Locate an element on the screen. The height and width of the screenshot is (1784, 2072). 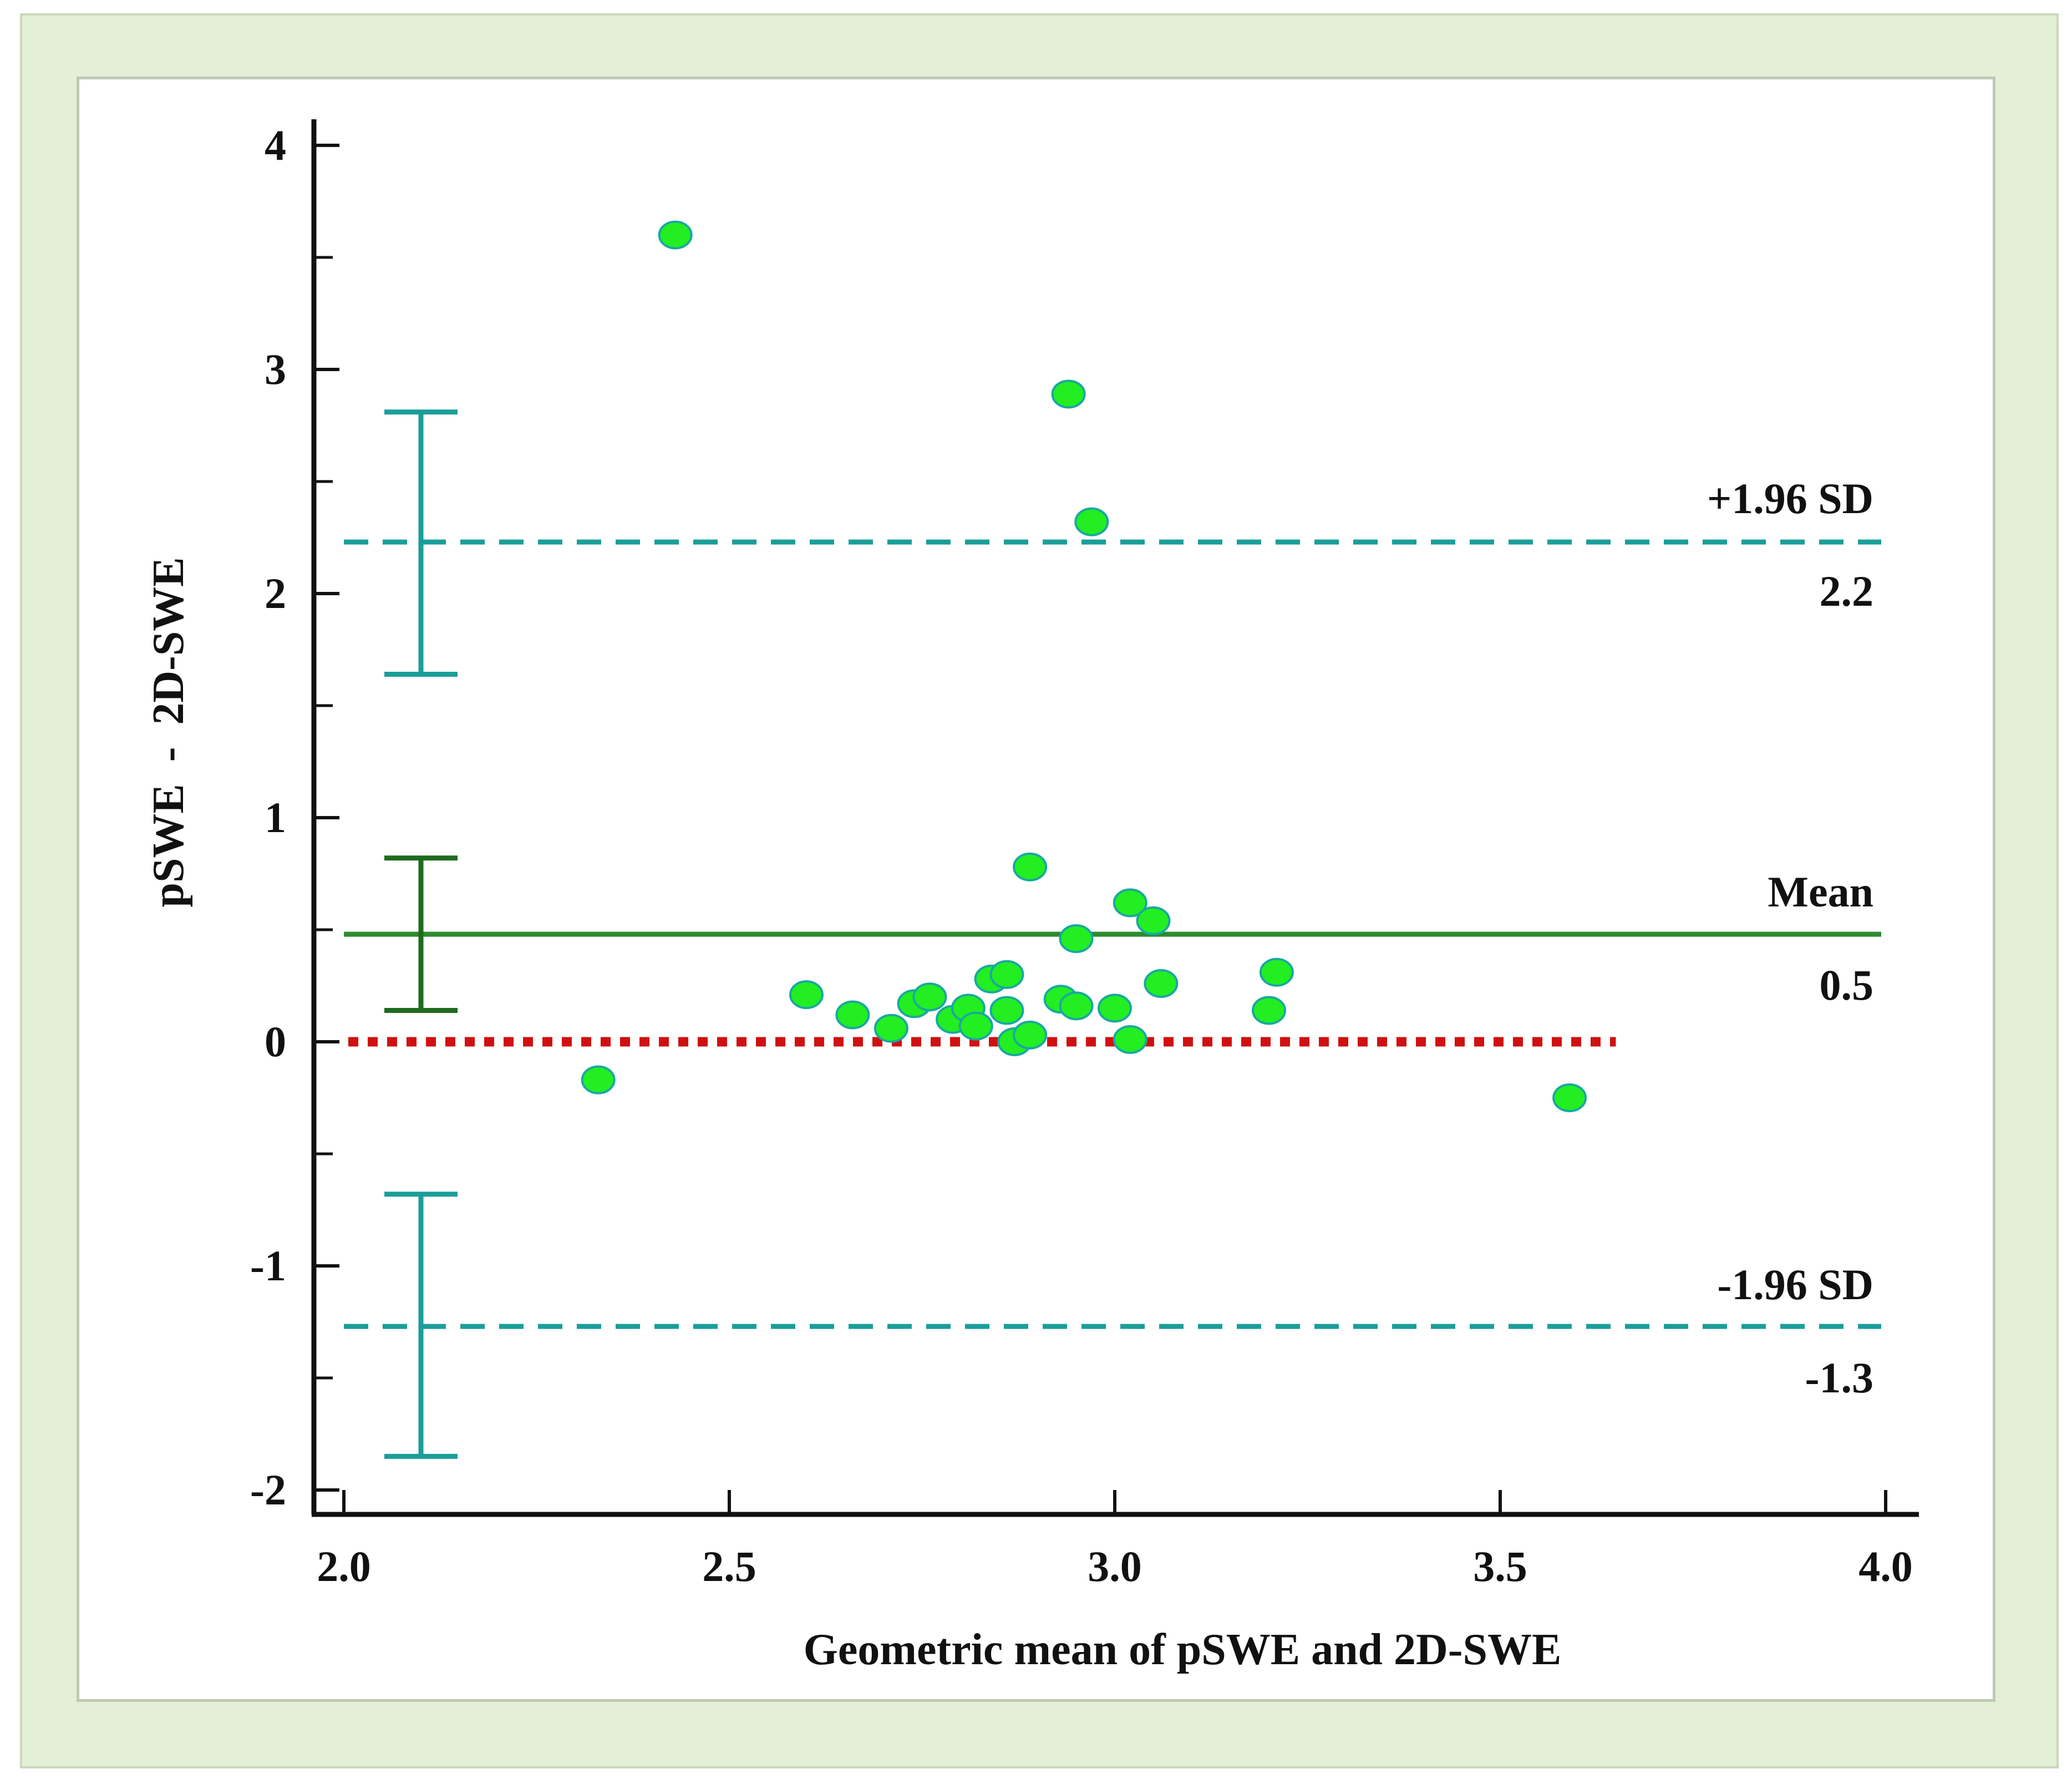
y-tick-label: -2 is located at coordinates (268, 1490).